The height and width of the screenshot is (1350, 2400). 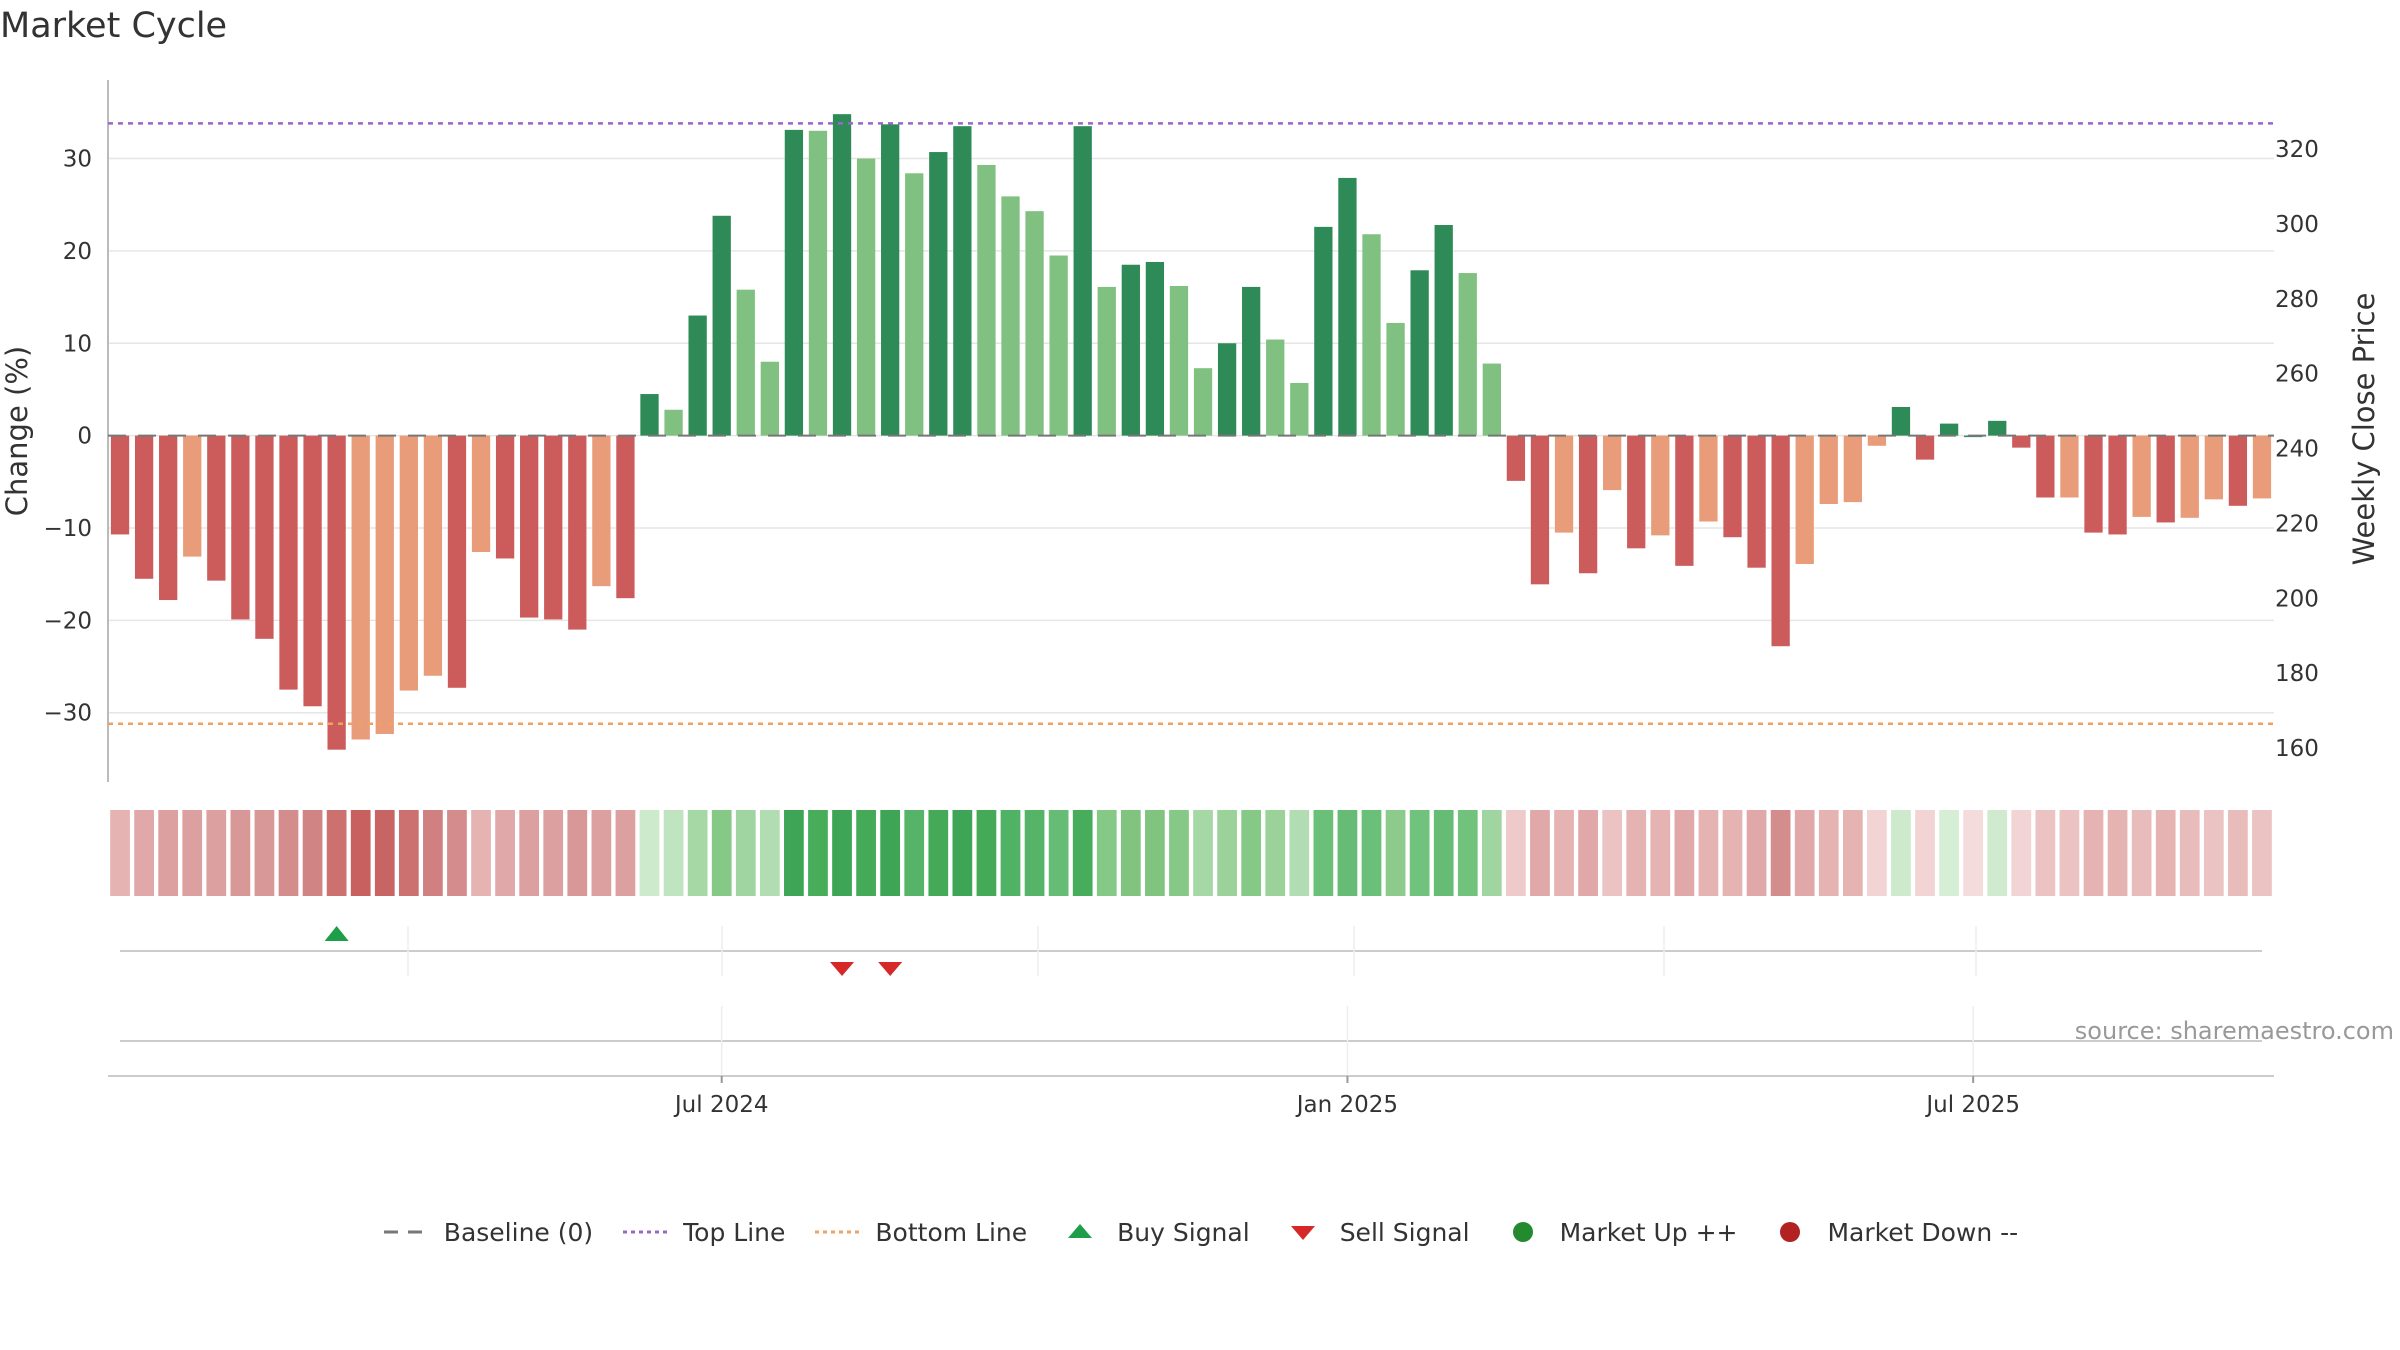 What do you see at coordinates (336, 933) in the screenshot?
I see `buy-signal-marker` at bounding box center [336, 933].